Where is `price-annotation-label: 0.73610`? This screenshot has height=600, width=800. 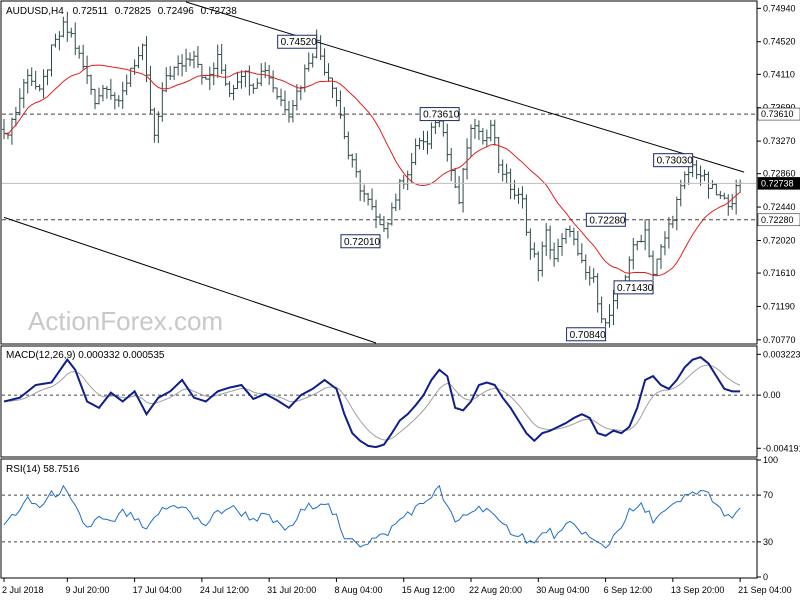 price-annotation-label: 0.73610 is located at coordinates (441, 115).